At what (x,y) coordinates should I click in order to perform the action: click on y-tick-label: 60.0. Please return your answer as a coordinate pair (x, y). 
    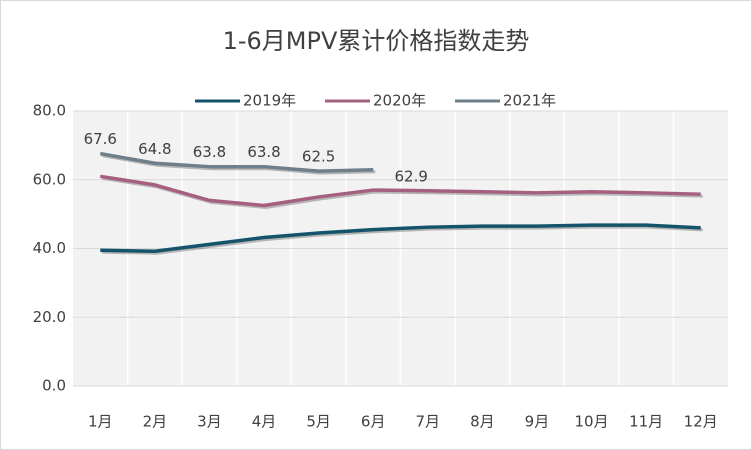
    Looking at the image, I should click on (49, 179).